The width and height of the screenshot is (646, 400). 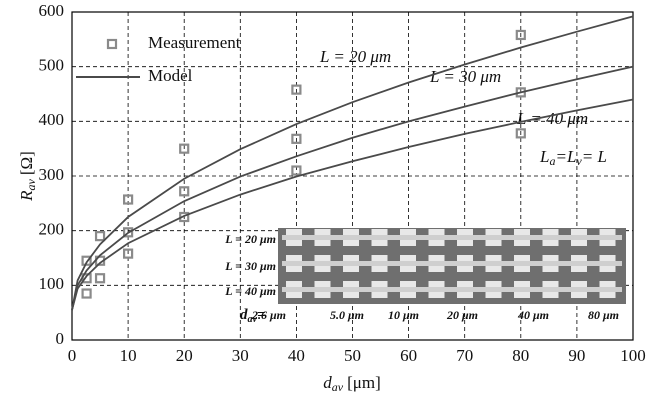 I want to click on y-tick-label: 500, so click(x=52, y=65).